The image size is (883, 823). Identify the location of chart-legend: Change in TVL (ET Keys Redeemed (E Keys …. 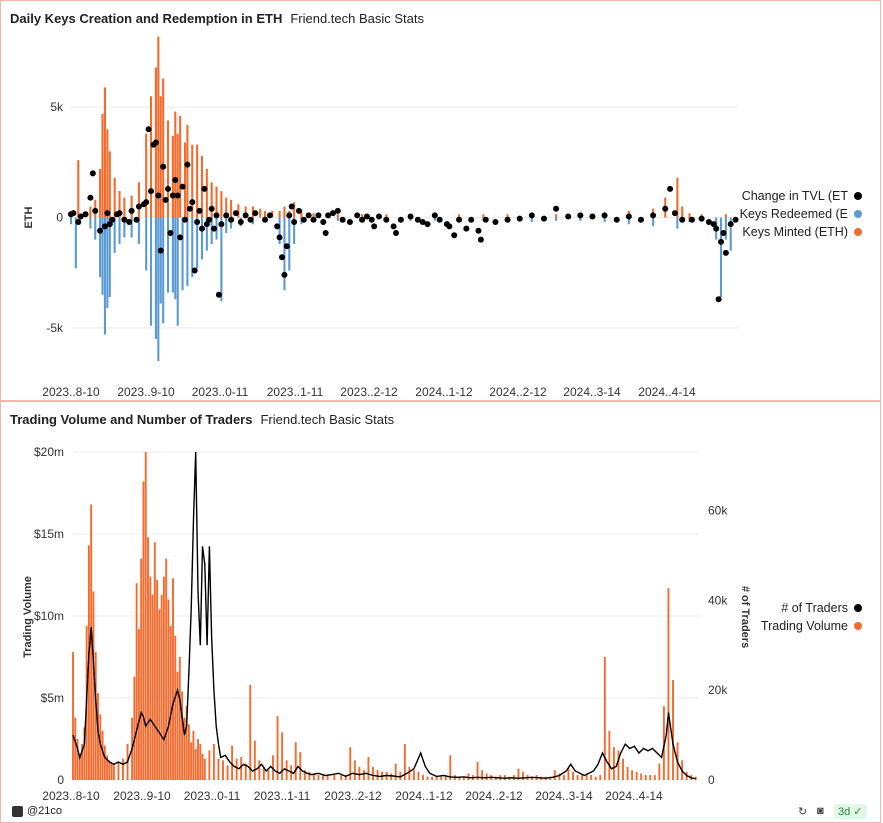
(801, 214).